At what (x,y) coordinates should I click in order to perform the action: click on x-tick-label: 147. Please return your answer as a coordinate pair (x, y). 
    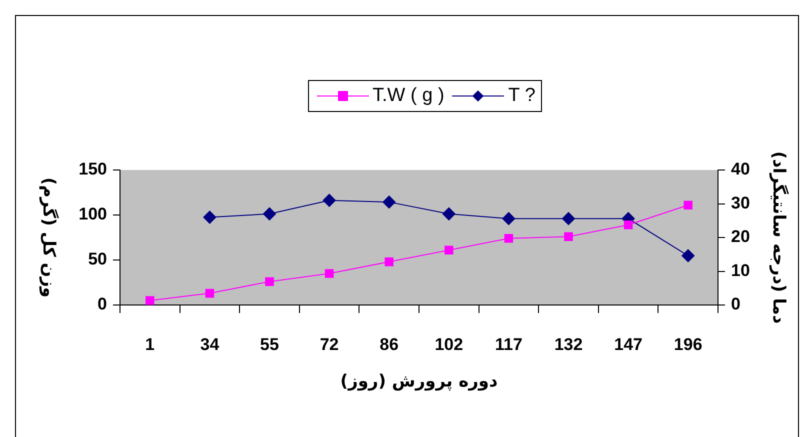
    Looking at the image, I should click on (628, 344).